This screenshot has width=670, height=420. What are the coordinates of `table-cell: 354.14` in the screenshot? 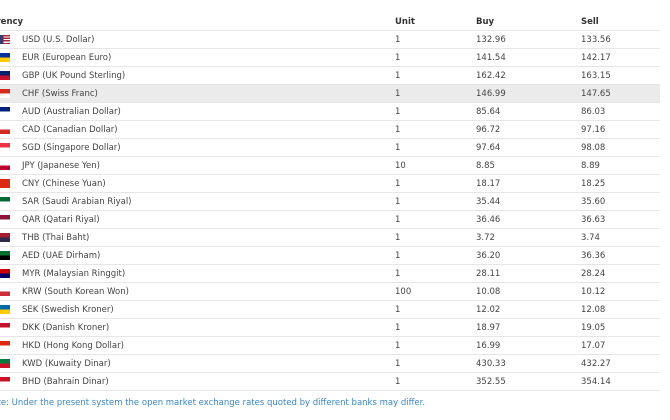 It's located at (596, 382).